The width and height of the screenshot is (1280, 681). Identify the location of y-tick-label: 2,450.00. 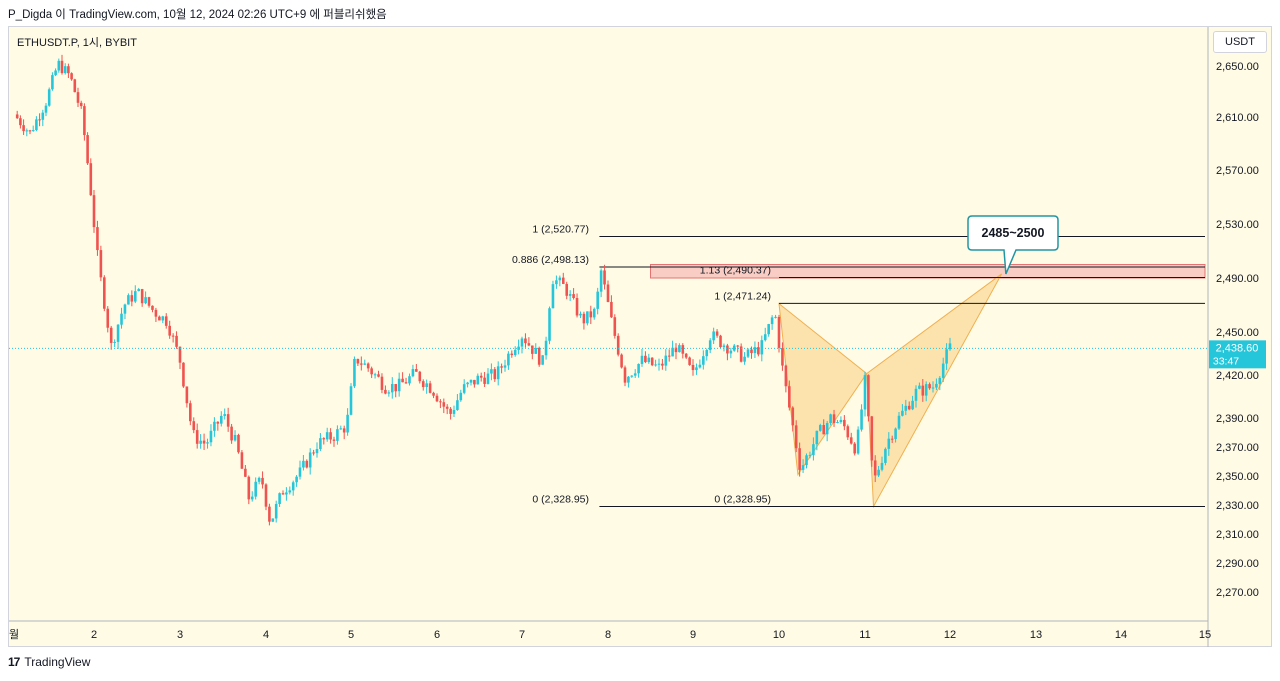
(1237, 333).